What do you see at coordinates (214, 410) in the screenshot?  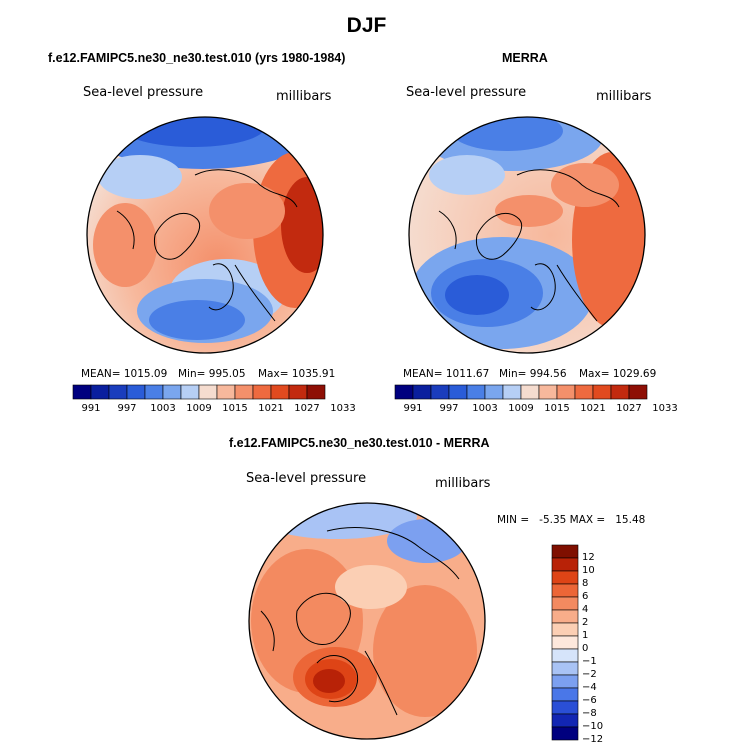 I see `panel-1-colorbar-ticks: 991 997 1003 1009 1015 1021 1027 1033` at bounding box center [214, 410].